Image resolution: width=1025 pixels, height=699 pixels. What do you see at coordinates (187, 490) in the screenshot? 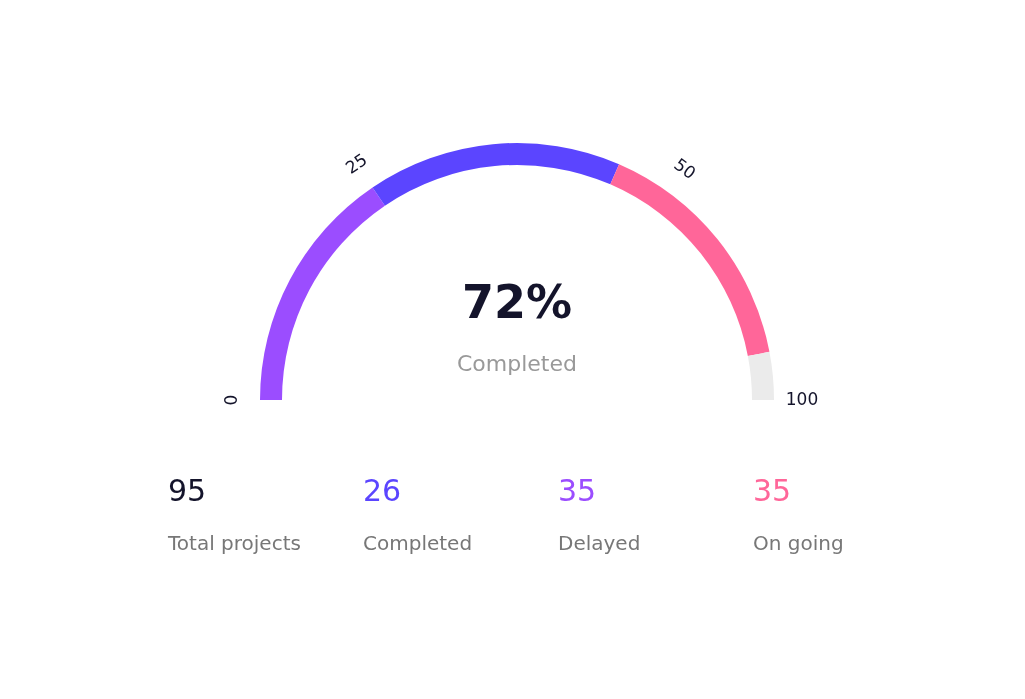
I see `text: 95` at bounding box center [187, 490].